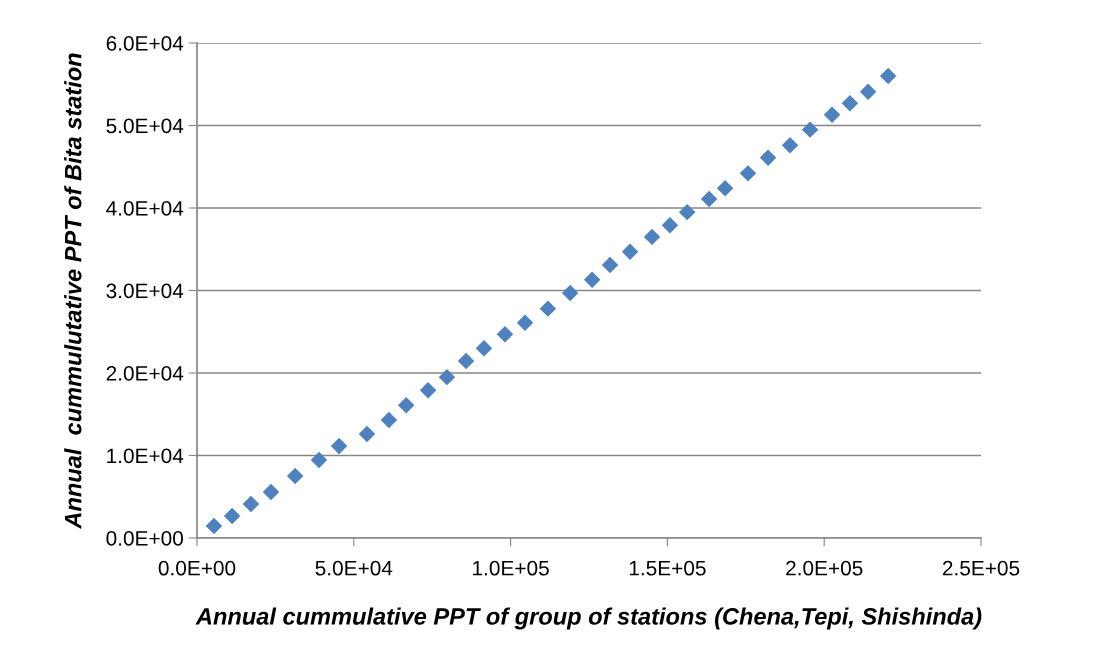 This screenshot has width=1096, height=645. I want to click on x-tick-label: 5.0E+04, so click(354, 568).